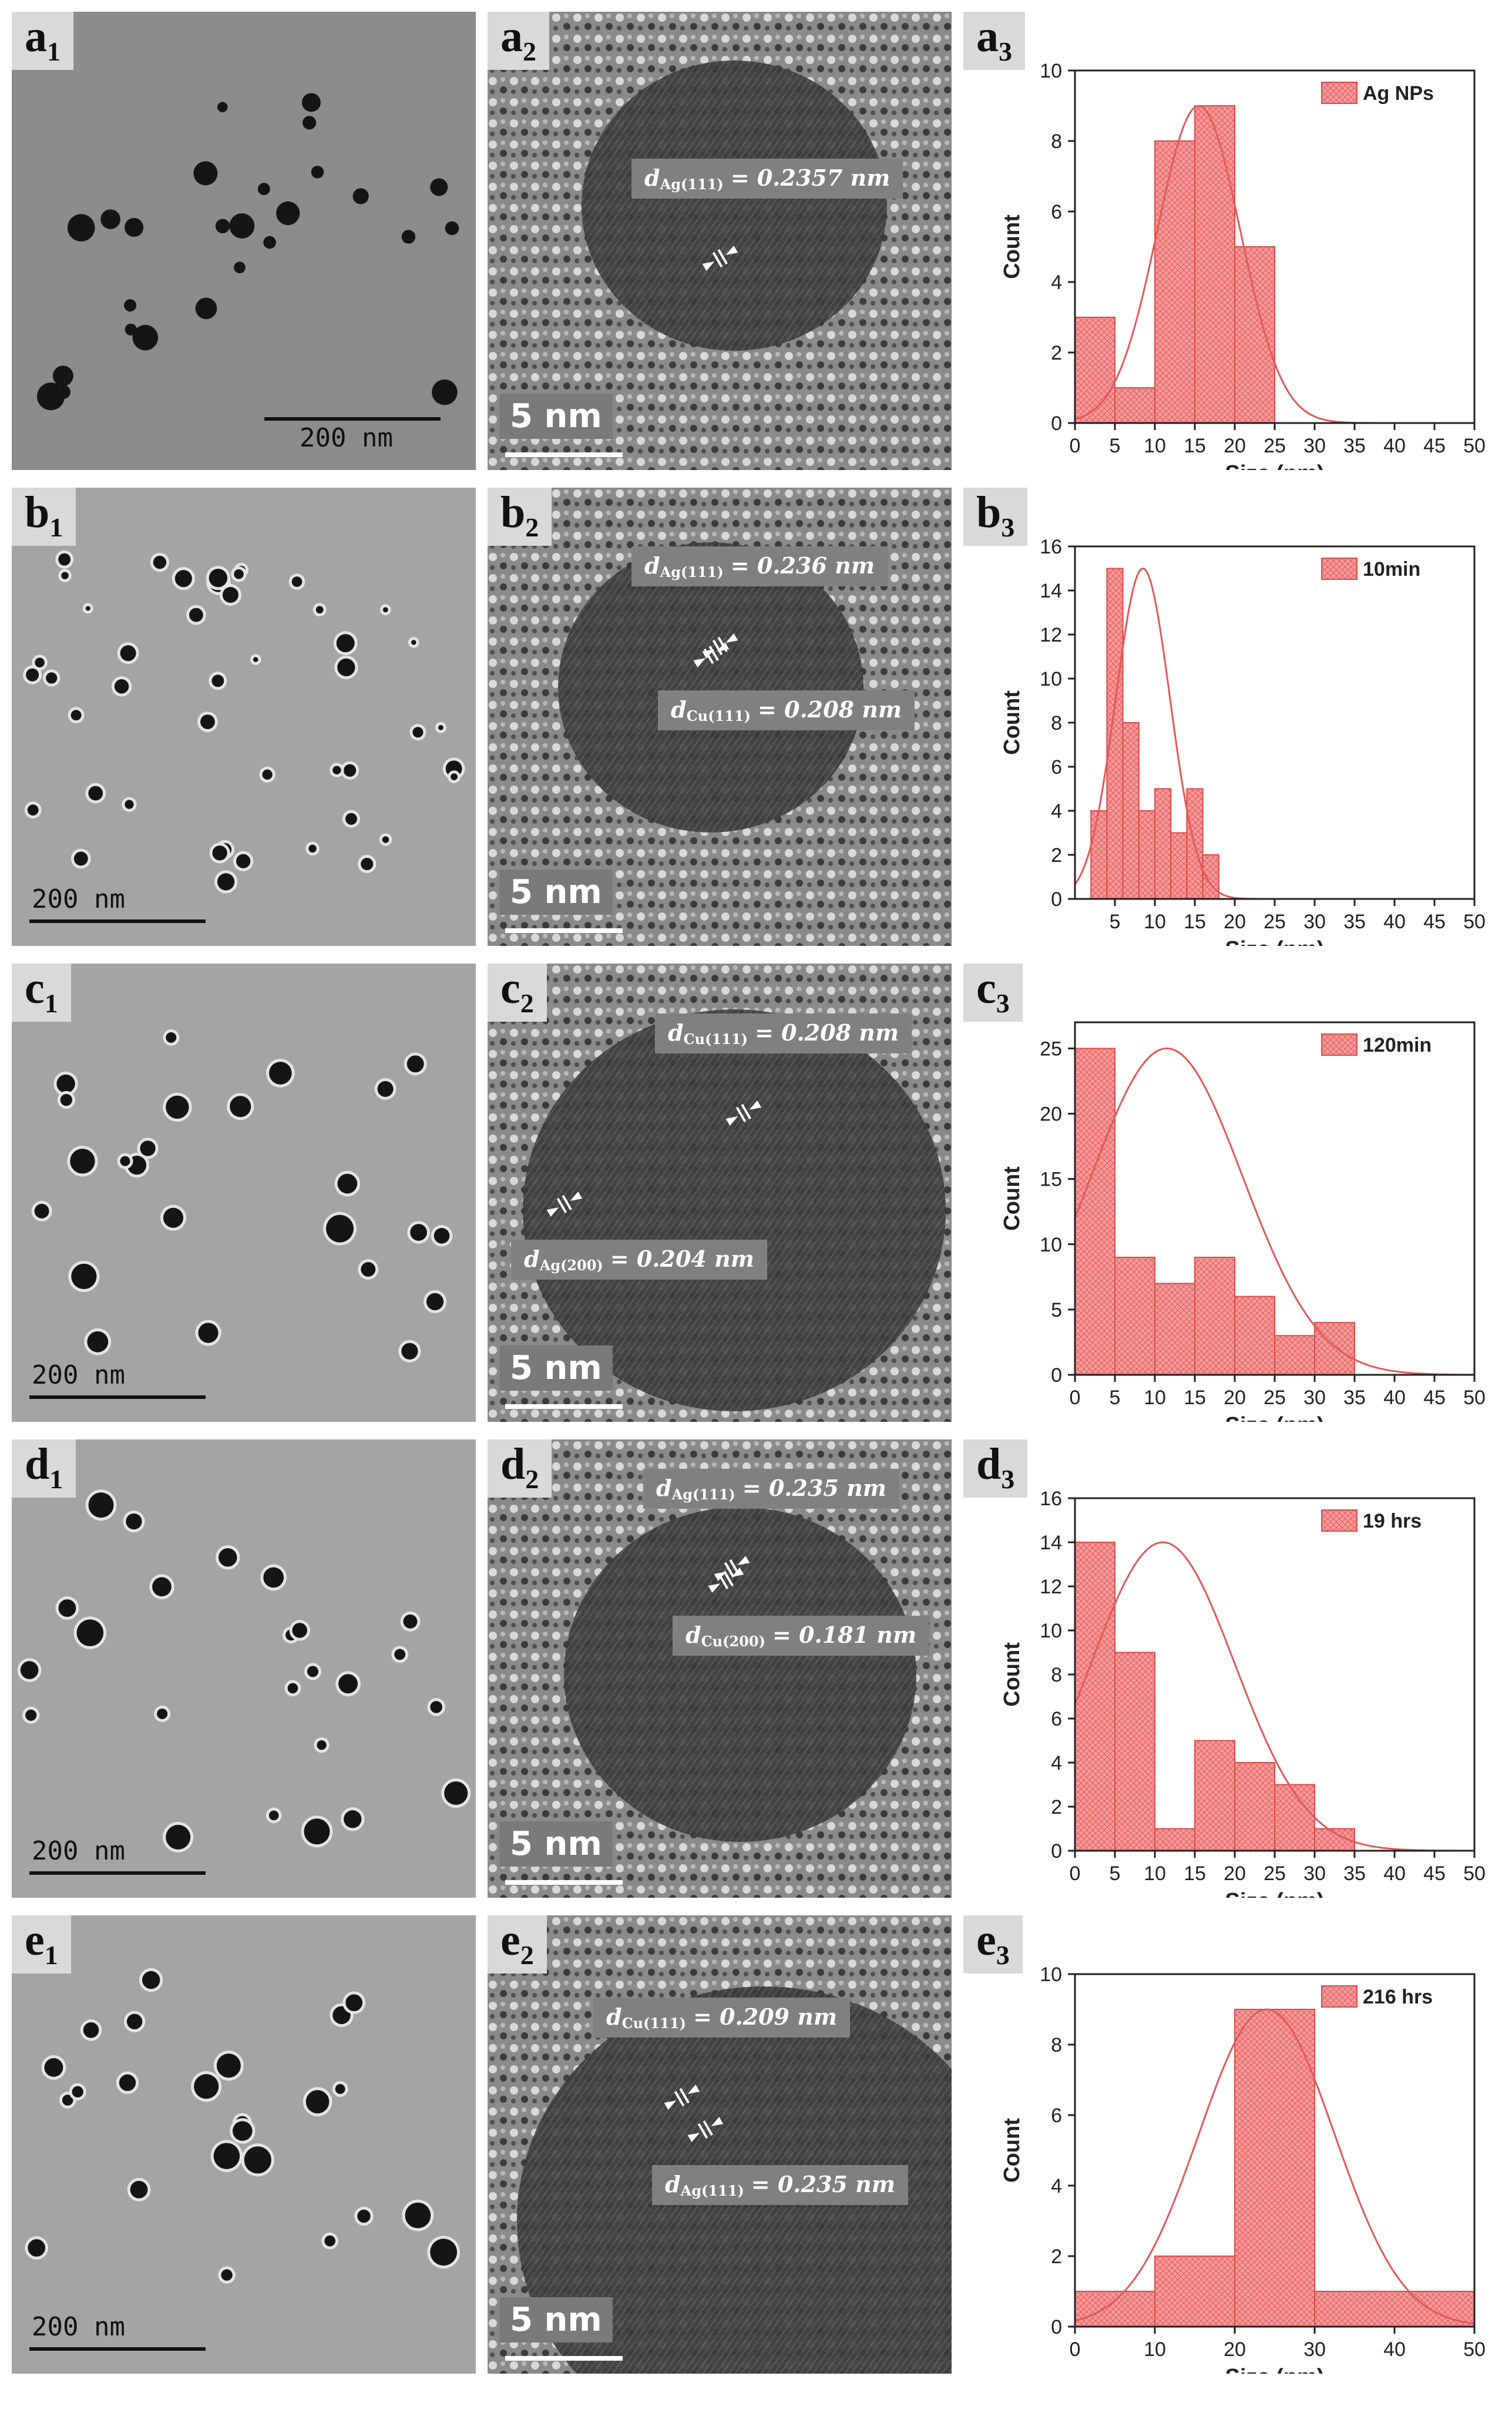 Image resolution: width=1512 pixels, height=2413 pixels. Describe the element at coordinates (1056, 1807) in the screenshot. I see `y-tick-label: 2` at that location.